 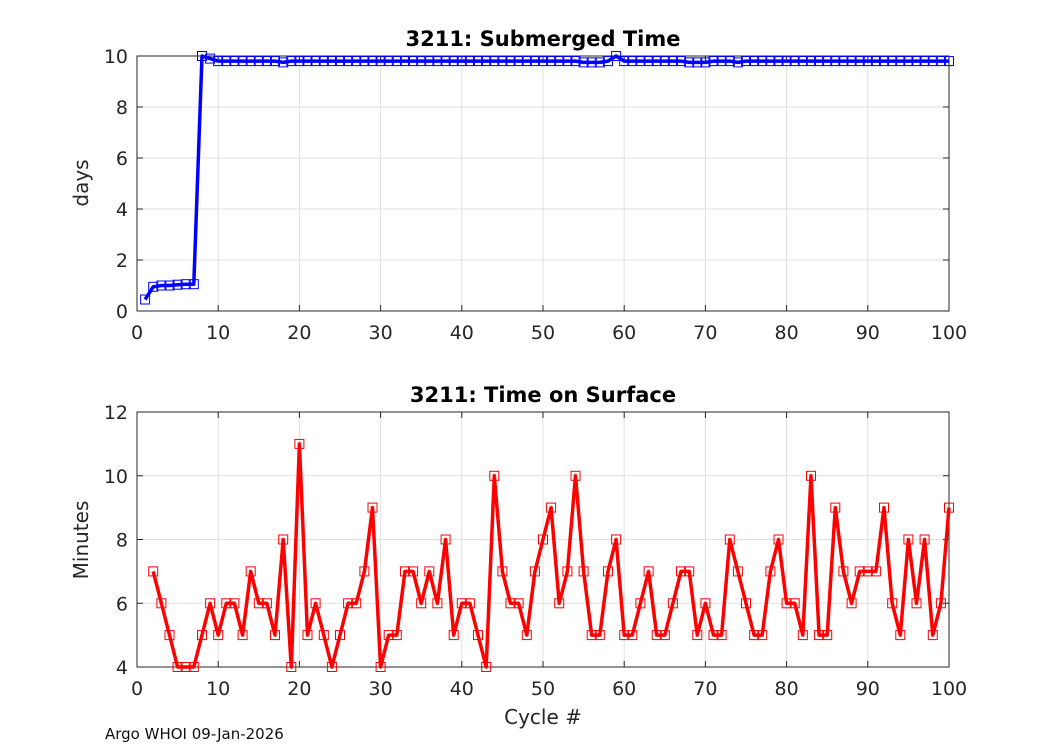 I want to click on y-tick-label: 8, so click(x=122, y=108).